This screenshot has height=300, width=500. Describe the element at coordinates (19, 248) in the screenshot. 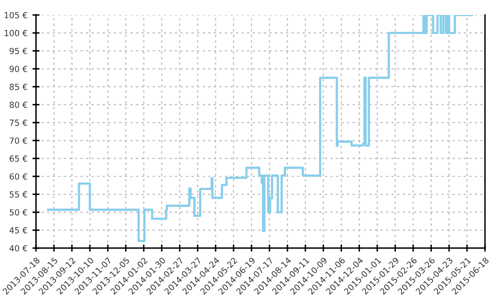

I see `y-tick-label: 40 €` at that location.